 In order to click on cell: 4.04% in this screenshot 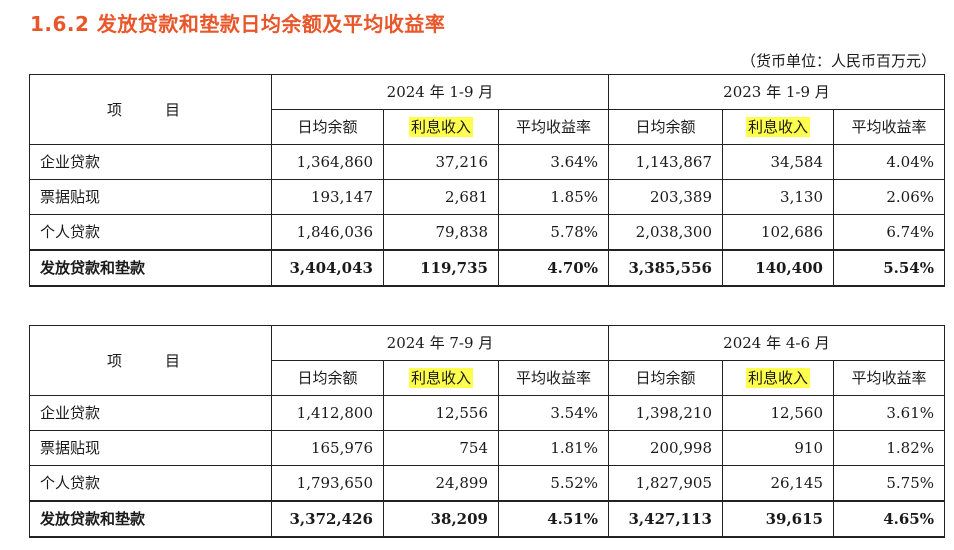, I will do `click(889, 162)`.